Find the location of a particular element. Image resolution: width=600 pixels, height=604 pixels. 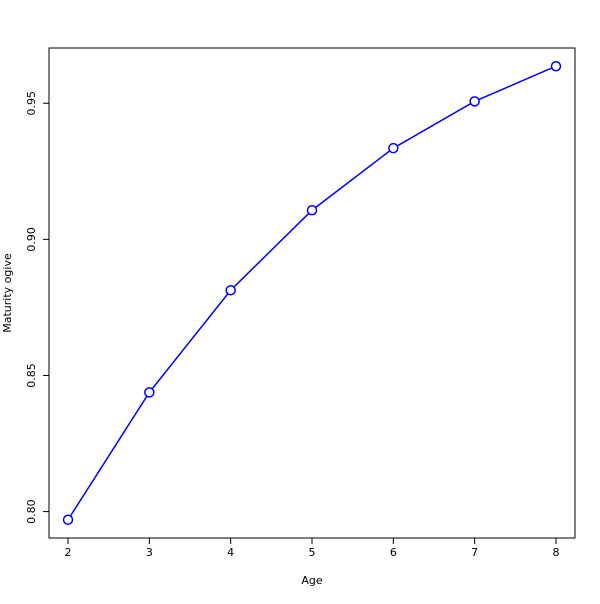

x-tick-label: 4 is located at coordinates (230, 552).